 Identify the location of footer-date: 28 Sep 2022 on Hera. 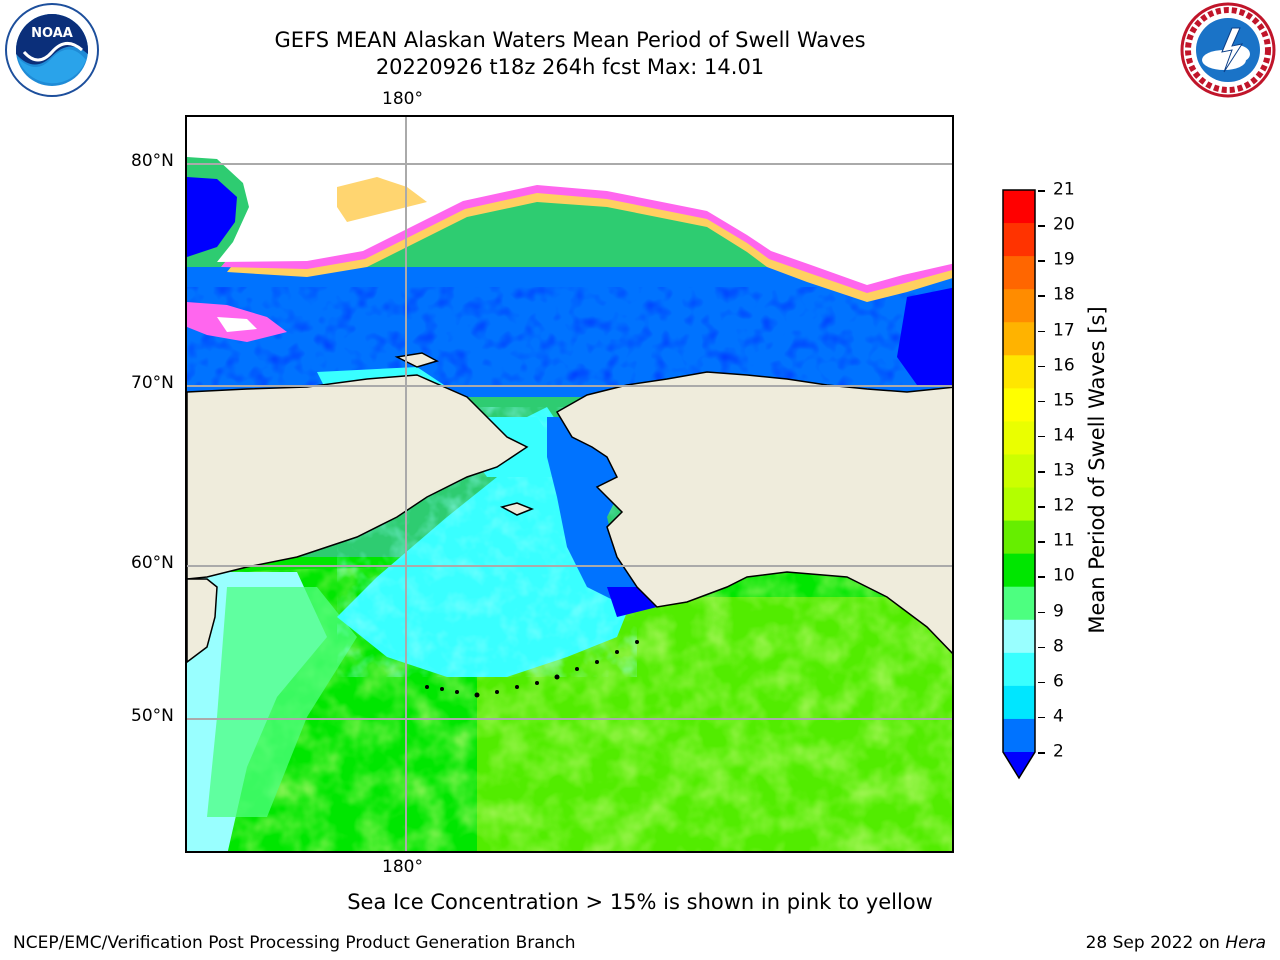
(1176, 943).